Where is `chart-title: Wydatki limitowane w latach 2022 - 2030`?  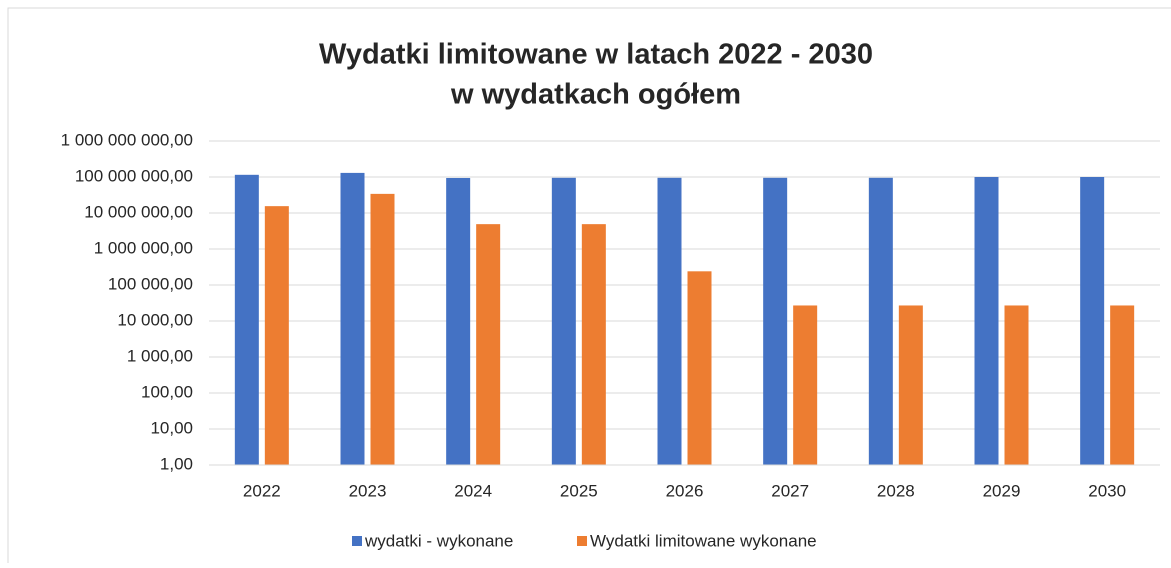 chart-title: Wydatki limitowane w latach 2022 - 2030 is located at coordinates (596, 55).